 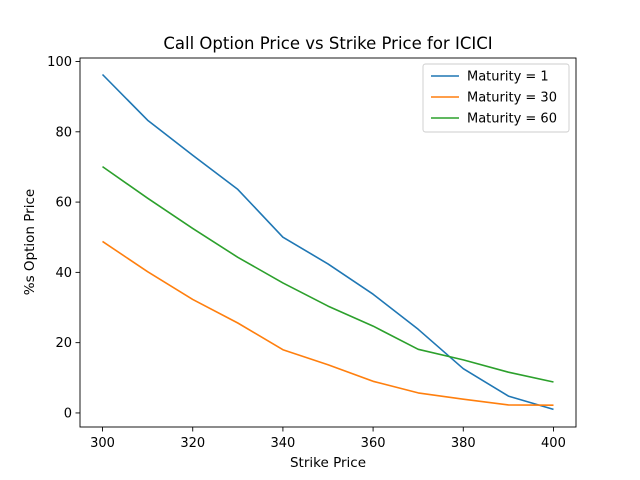 What do you see at coordinates (192, 443) in the screenshot?
I see `x-tick-label: 320` at bounding box center [192, 443].